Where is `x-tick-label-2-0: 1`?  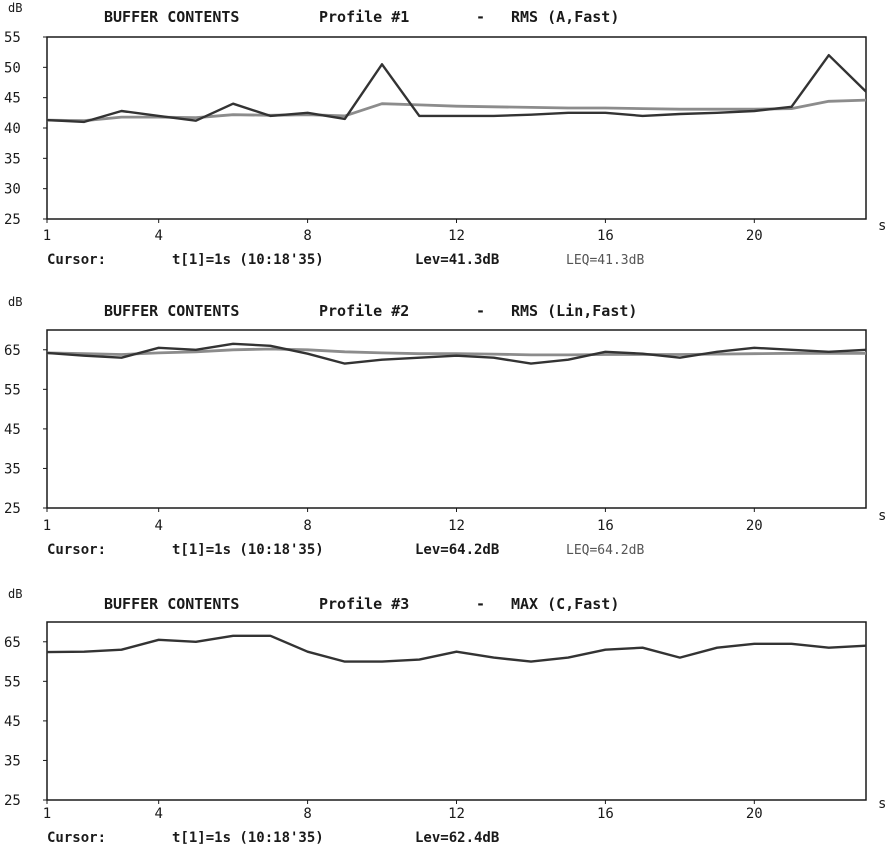
x-tick-label-2-0: 1 is located at coordinates (47, 526).